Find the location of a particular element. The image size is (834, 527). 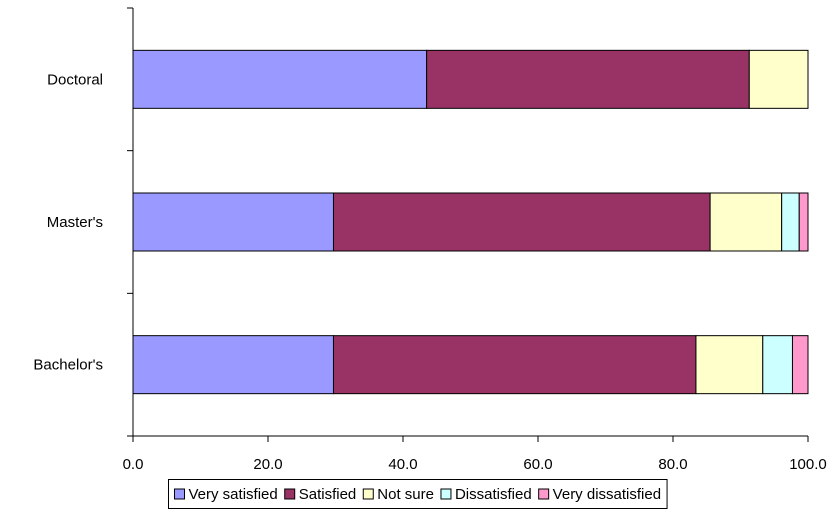

x-tick-label: 100.0 is located at coordinates (808, 464).